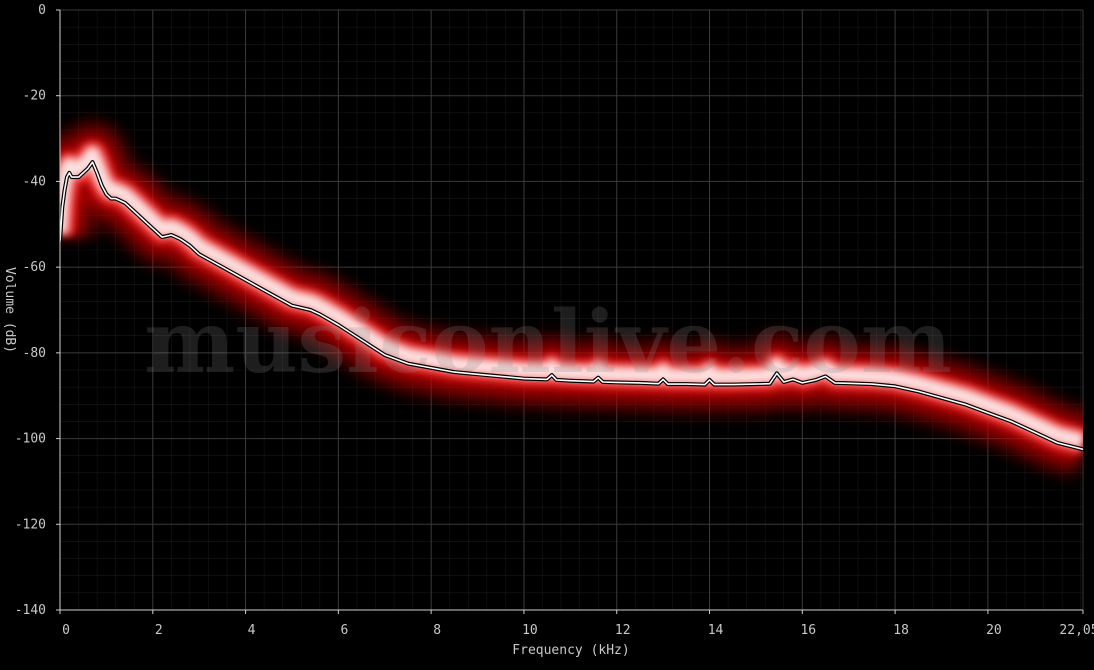  What do you see at coordinates (66, 630) in the screenshot?
I see `x-tick-label: 0` at bounding box center [66, 630].